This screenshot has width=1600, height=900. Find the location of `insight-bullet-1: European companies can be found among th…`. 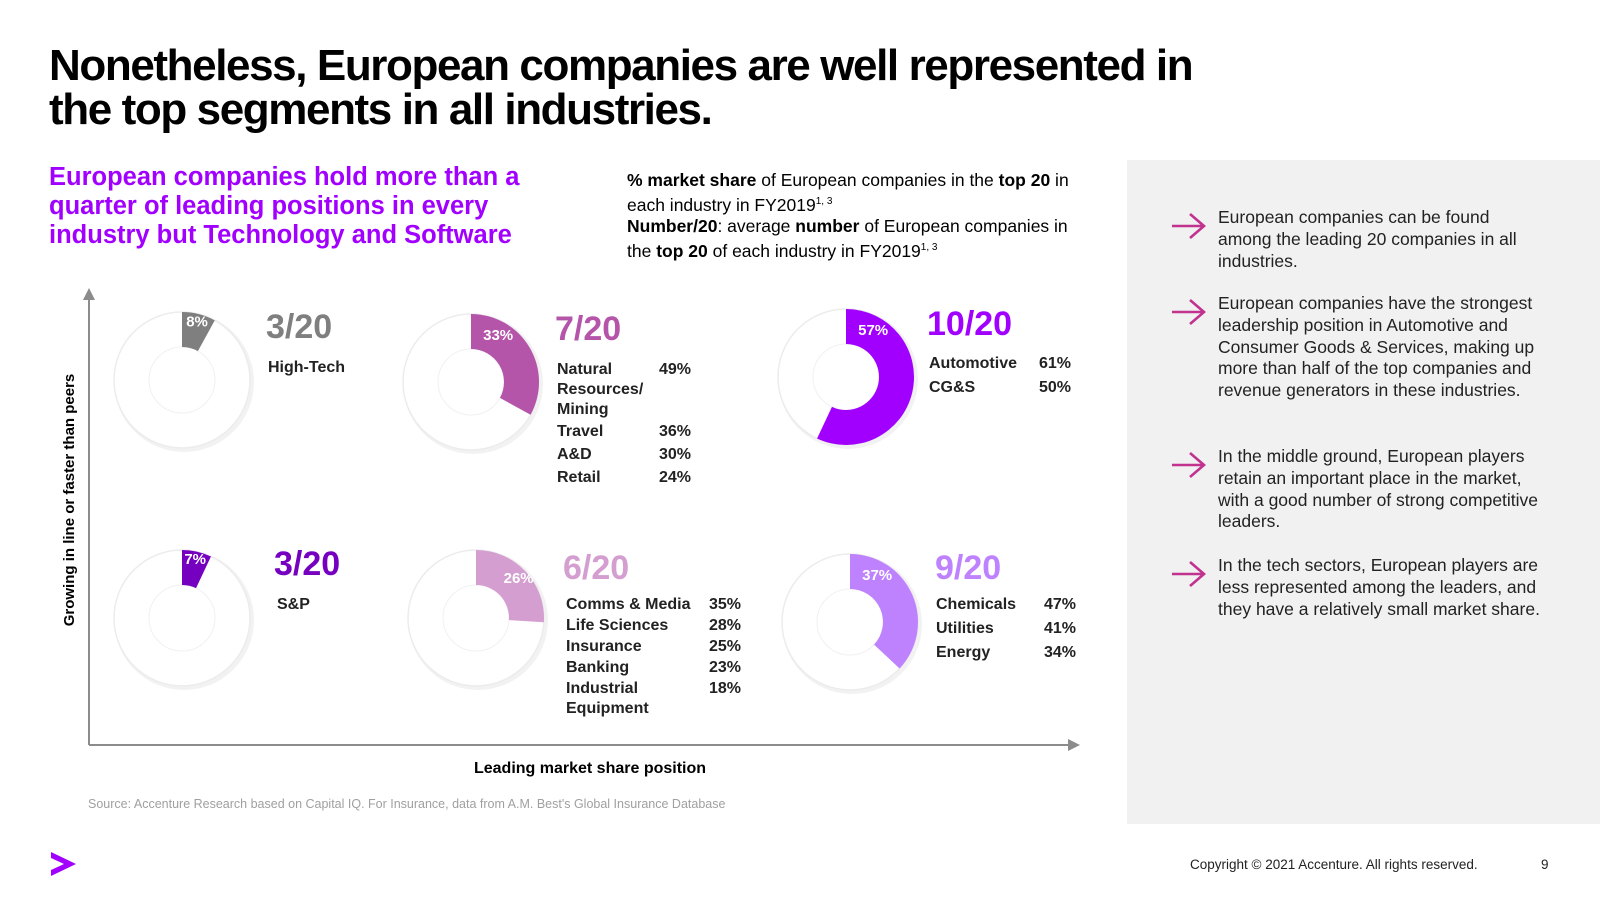

insight-bullet-1: European companies can be found among th… is located at coordinates (1355, 239).